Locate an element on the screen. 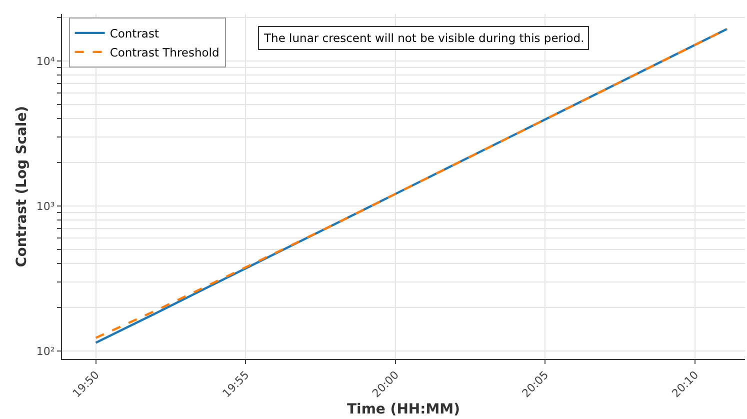  y-tick-label: 10⁴ is located at coordinates (46, 61).